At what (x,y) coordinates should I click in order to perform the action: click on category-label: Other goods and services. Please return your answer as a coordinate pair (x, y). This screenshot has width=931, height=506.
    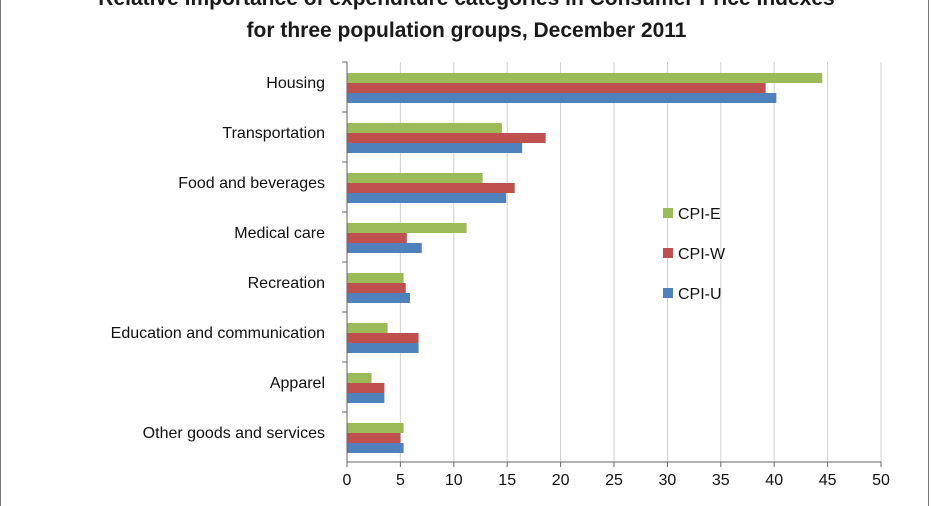
    Looking at the image, I should click on (234, 433).